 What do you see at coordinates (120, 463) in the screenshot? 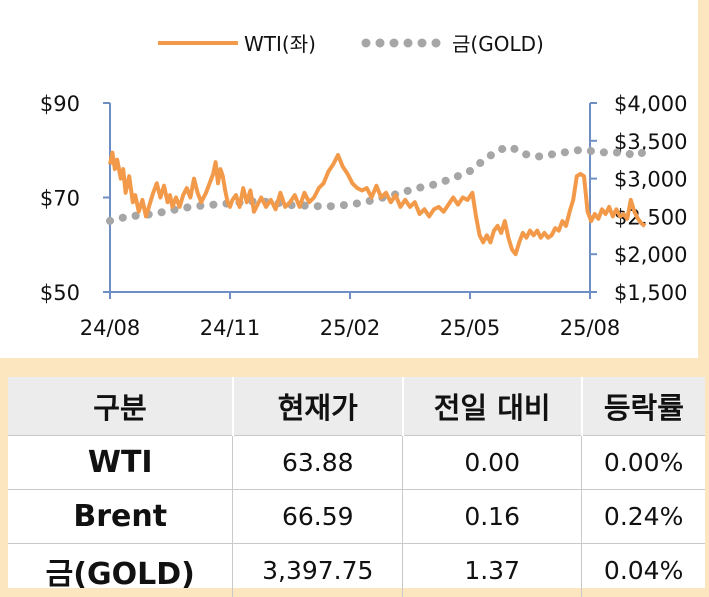
I see `row-name: WTI` at bounding box center [120, 463].